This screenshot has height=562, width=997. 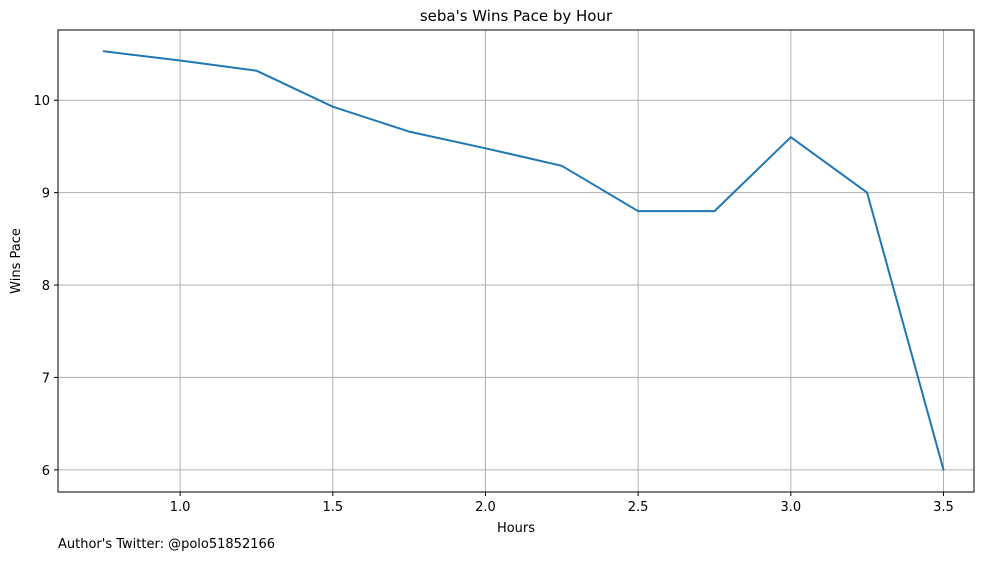 What do you see at coordinates (16, 261) in the screenshot?
I see `y-axis-label: Wins Pace` at bounding box center [16, 261].